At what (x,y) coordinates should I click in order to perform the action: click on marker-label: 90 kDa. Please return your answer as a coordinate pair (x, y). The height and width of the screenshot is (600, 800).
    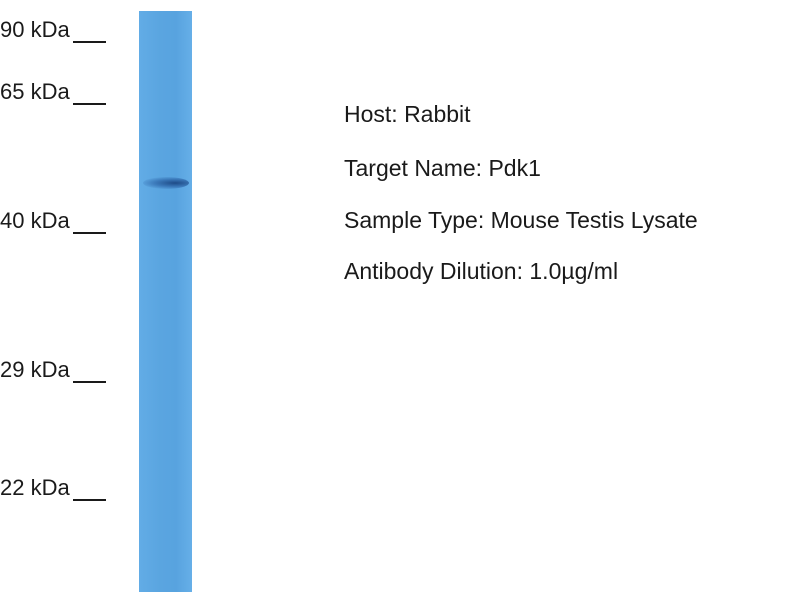
    Looking at the image, I should click on (35, 29).